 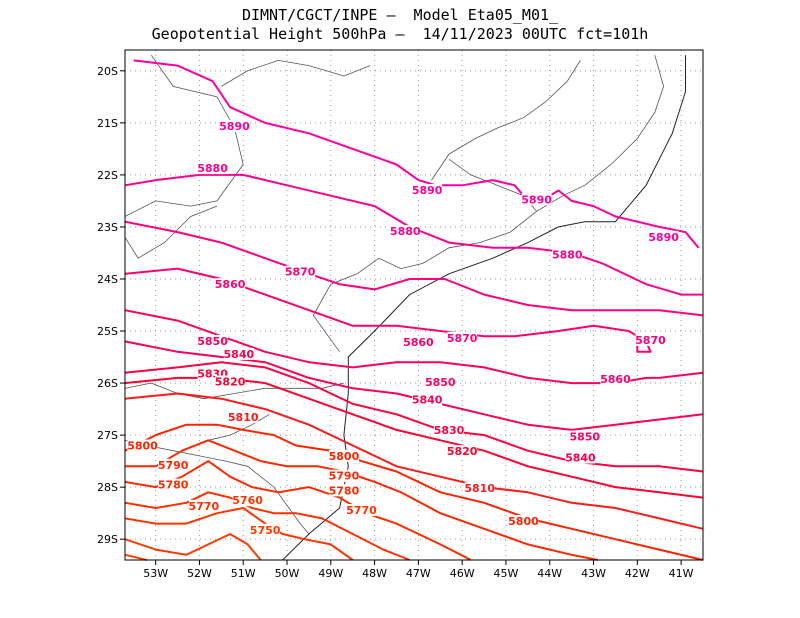 What do you see at coordinates (637, 573) in the screenshot?
I see `lon-tick-label: 42W` at bounding box center [637, 573].